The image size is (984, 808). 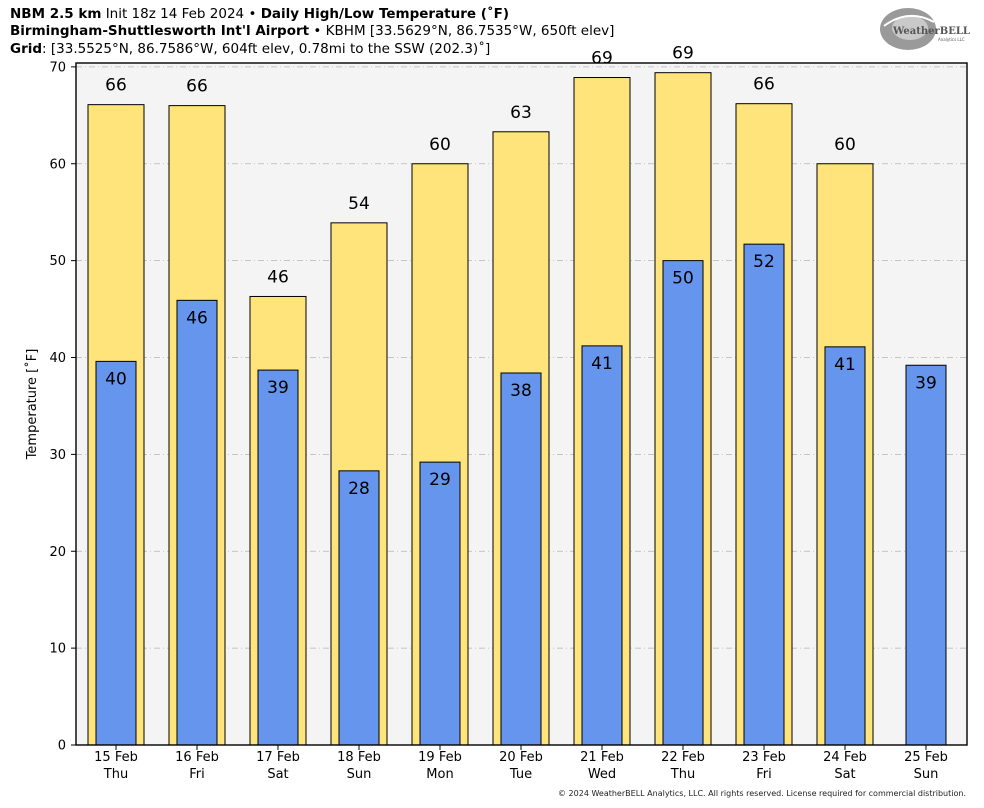 What do you see at coordinates (520, 774) in the screenshot?
I see `x-tick-day: Tue` at bounding box center [520, 774].